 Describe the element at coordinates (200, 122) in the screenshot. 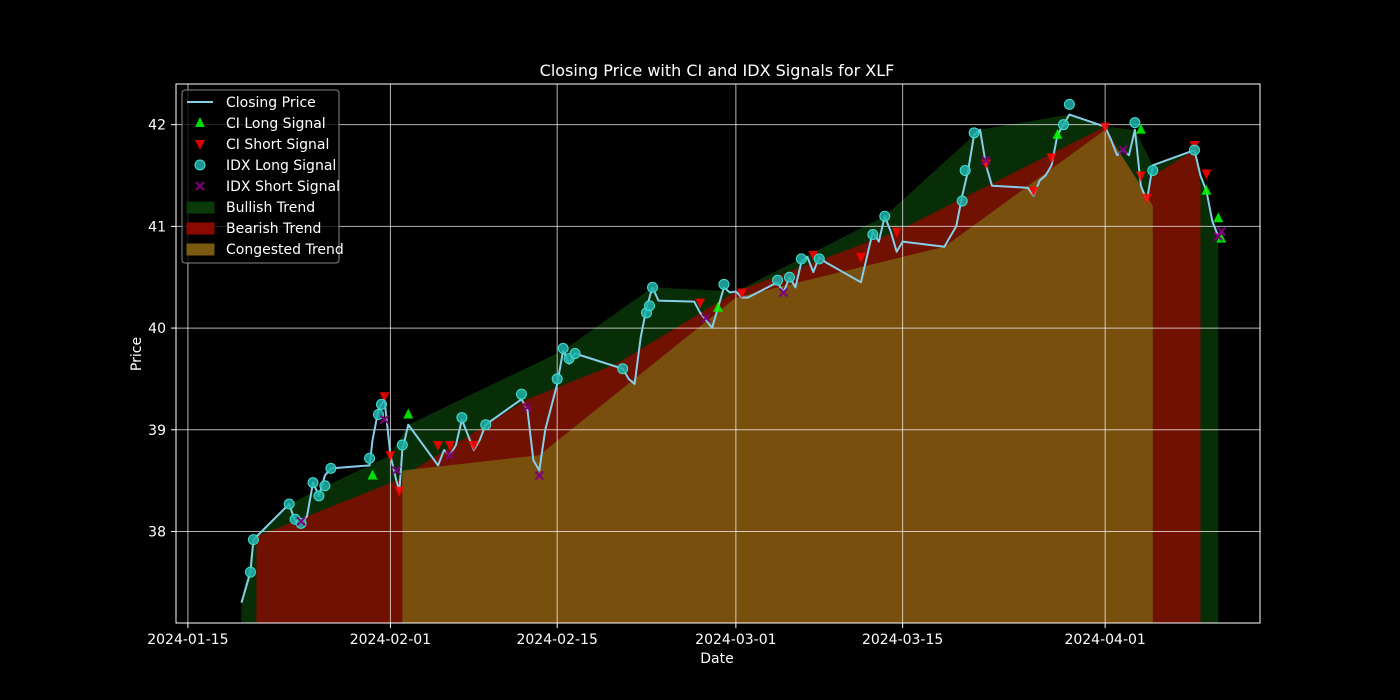

I see `legend-swatch-ci-long-signal` at that location.